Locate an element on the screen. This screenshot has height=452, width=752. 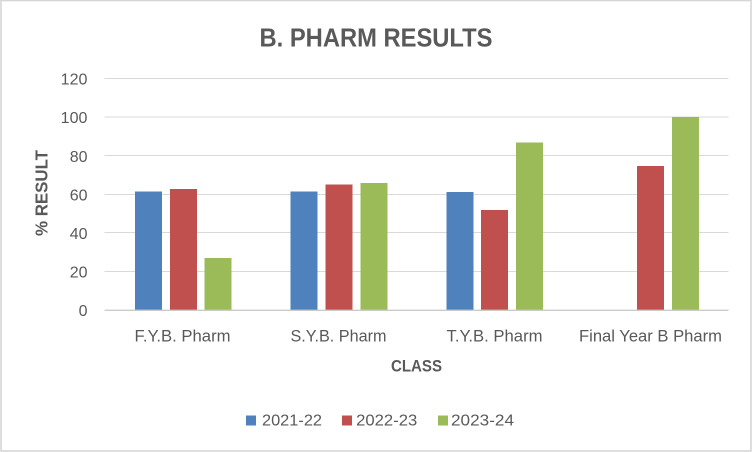
svg-text: T.Y.B. Pharm is located at coordinates (495, 337).